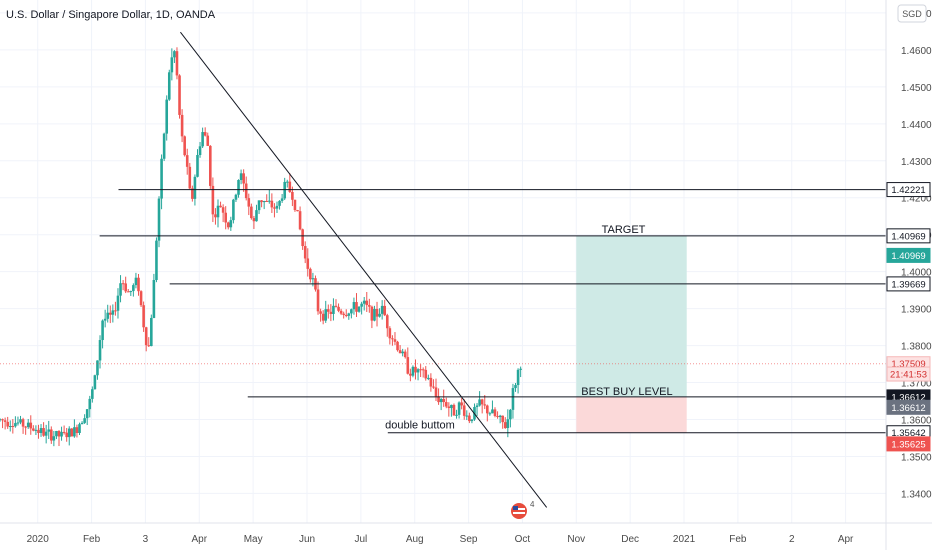  I want to click on x-tick-label: Sep, so click(469, 539).